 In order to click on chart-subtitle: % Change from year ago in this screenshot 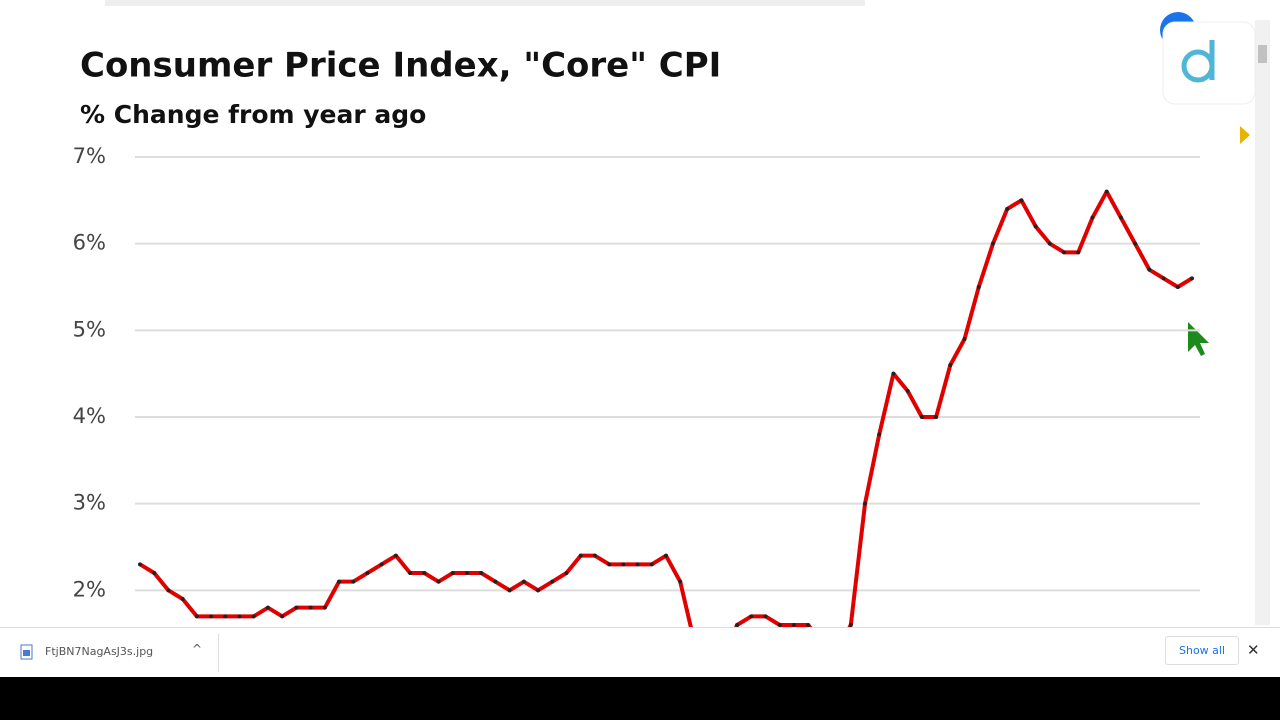, I will do `click(253, 114)`.